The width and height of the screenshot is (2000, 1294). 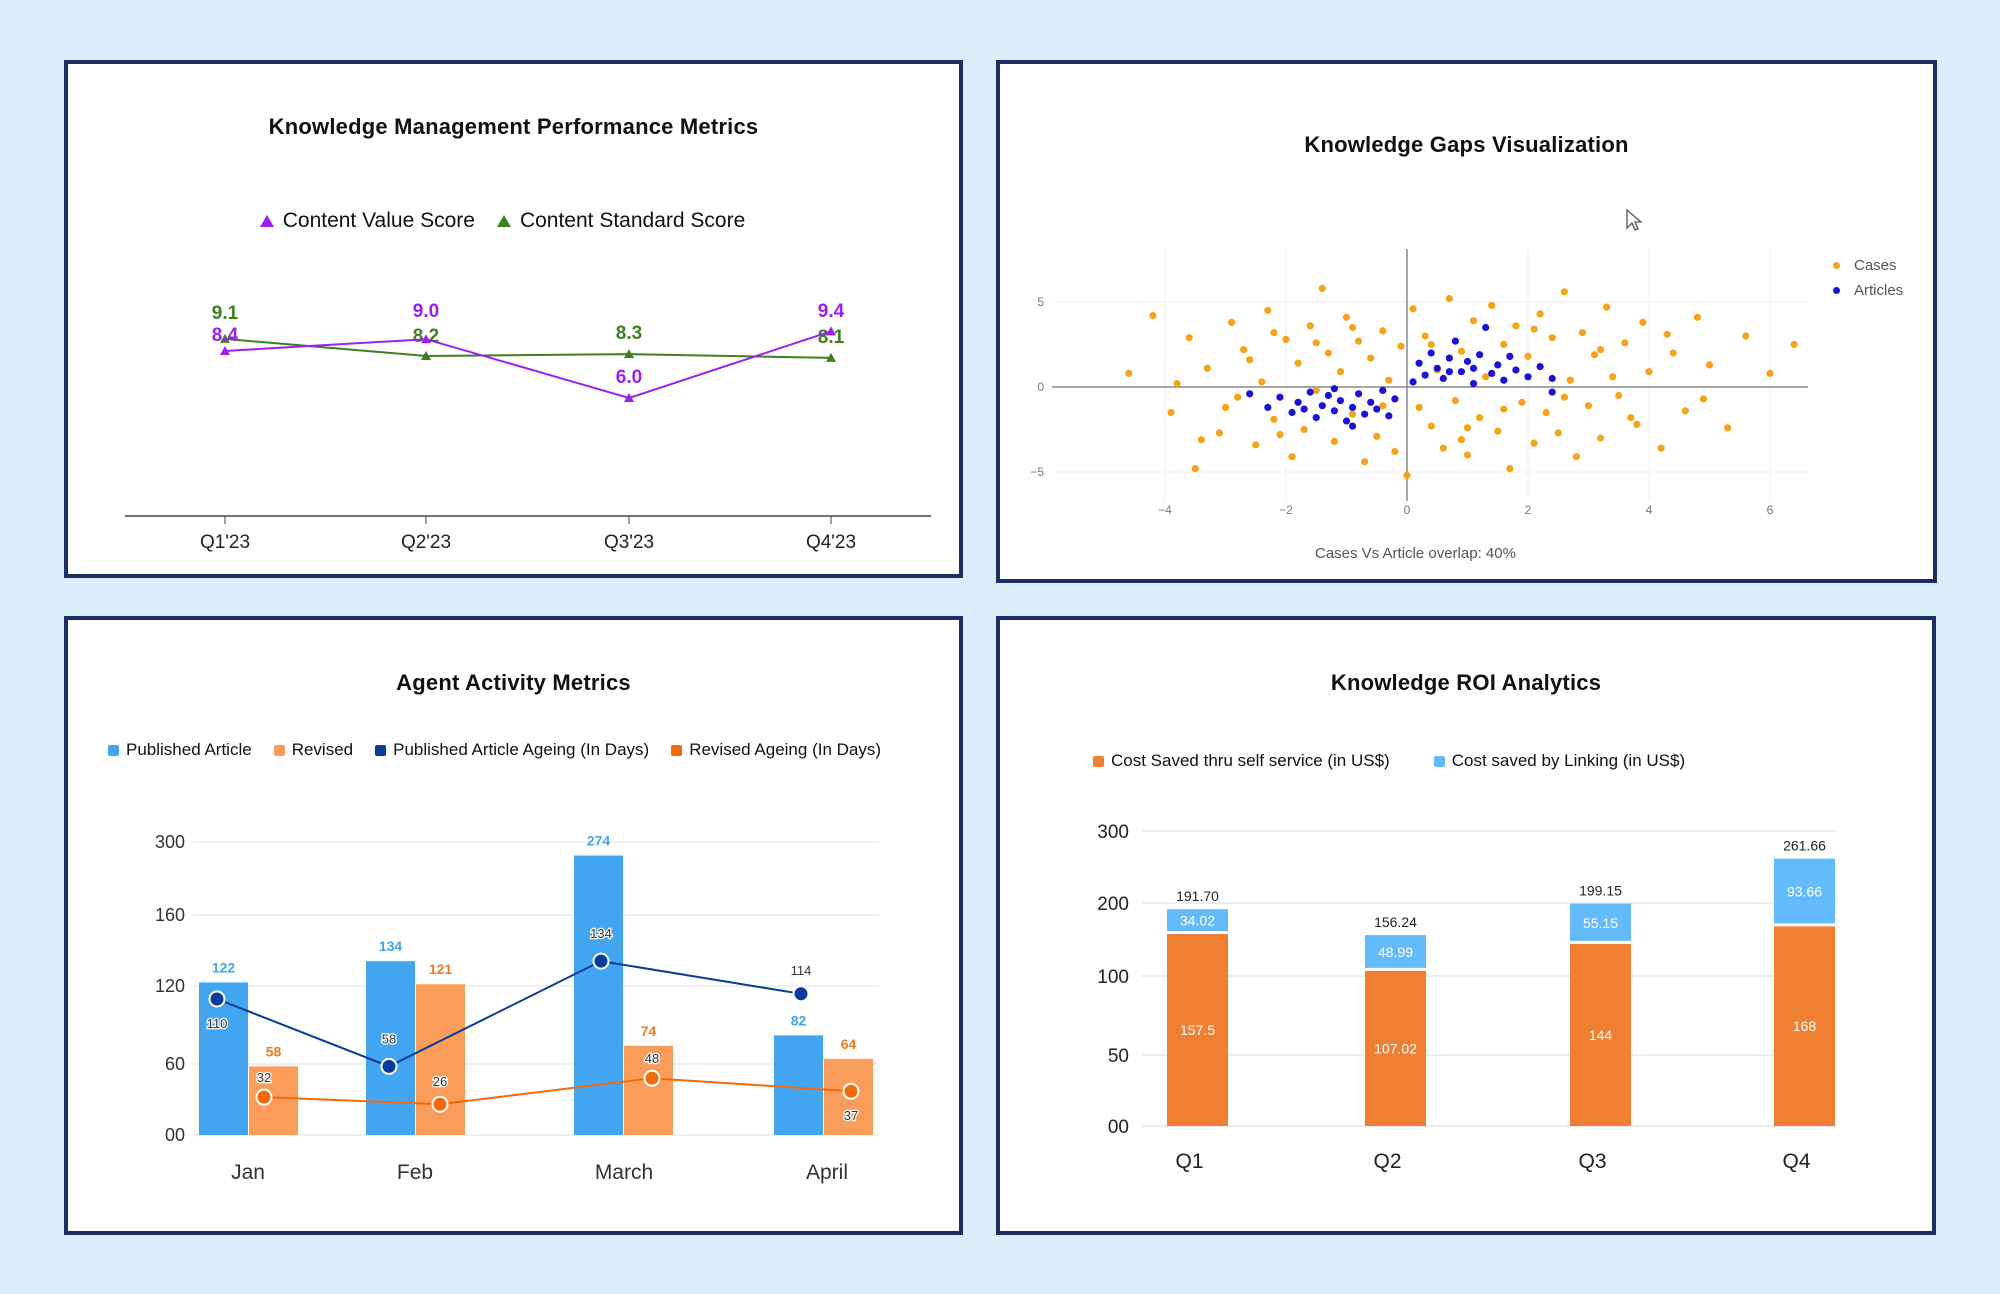 I want to click on series-line, so click(x=528, y=365).